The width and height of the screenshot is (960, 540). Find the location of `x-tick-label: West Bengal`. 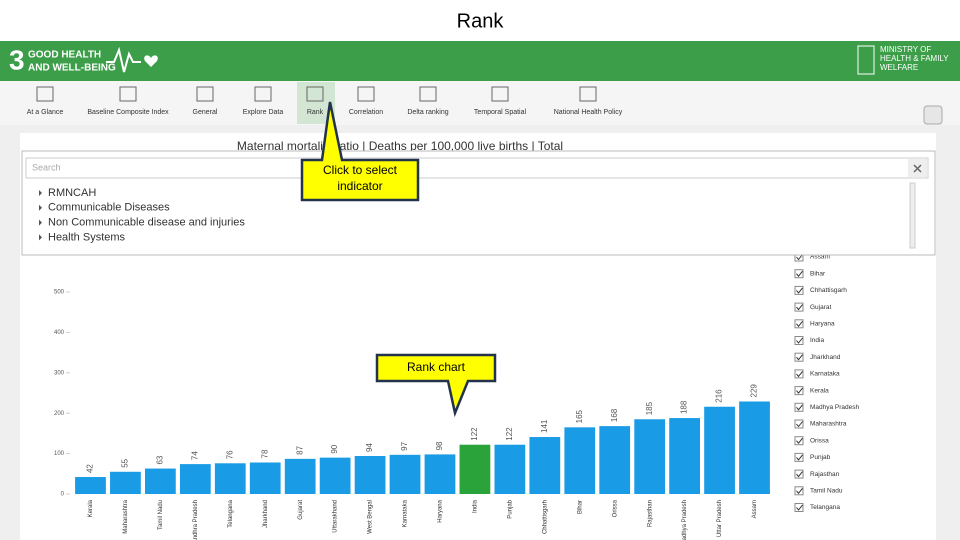

x-tick-label: West Bengal is located at coordinates (371, 517).